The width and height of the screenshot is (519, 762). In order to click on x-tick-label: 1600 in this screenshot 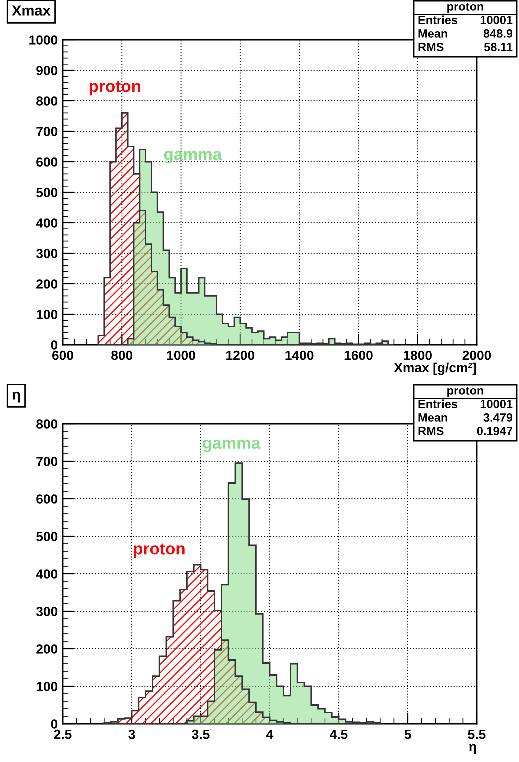, I will do `click(358, 355)`.